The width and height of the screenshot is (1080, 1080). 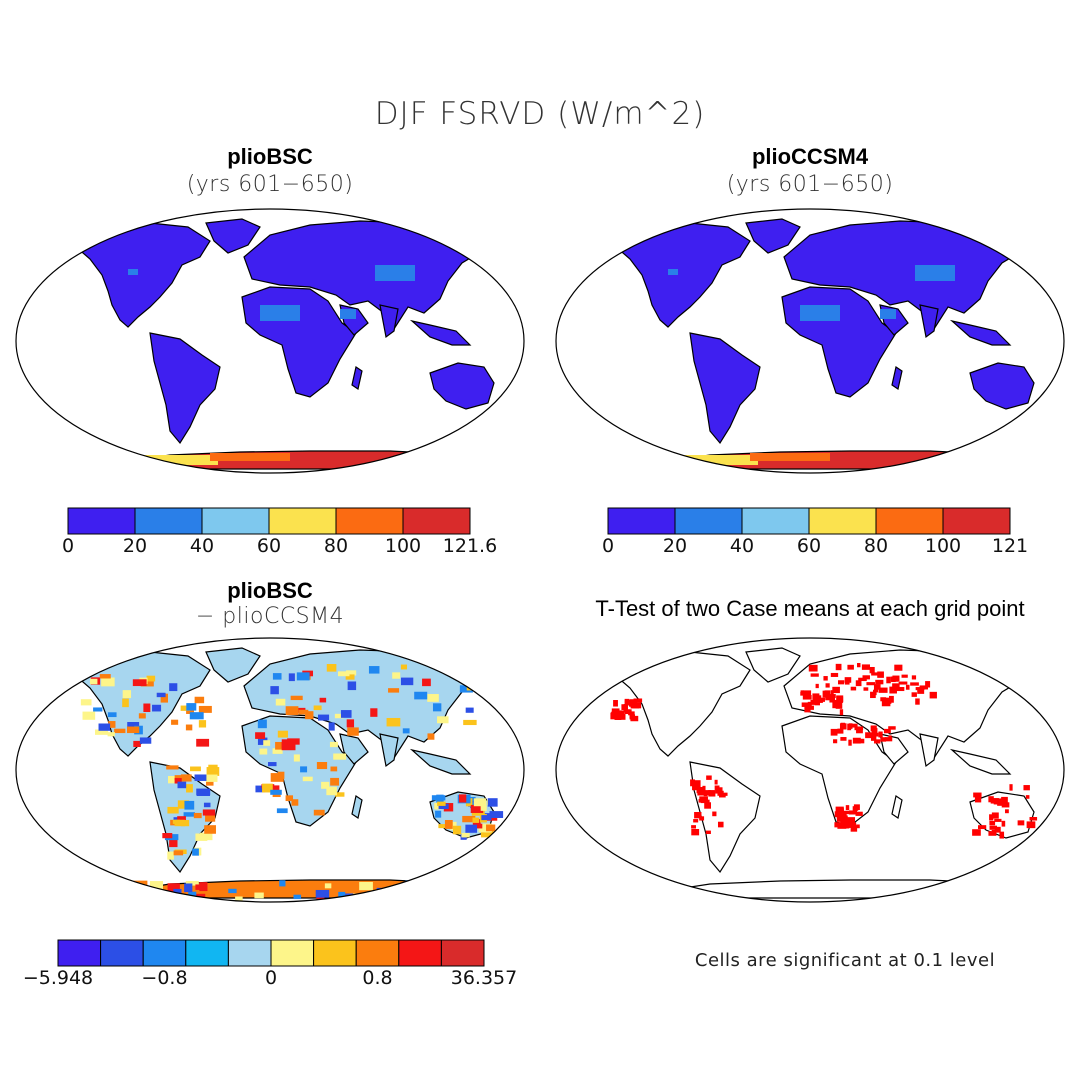 I want to click on continent-africa, so click(x=299, y=771).